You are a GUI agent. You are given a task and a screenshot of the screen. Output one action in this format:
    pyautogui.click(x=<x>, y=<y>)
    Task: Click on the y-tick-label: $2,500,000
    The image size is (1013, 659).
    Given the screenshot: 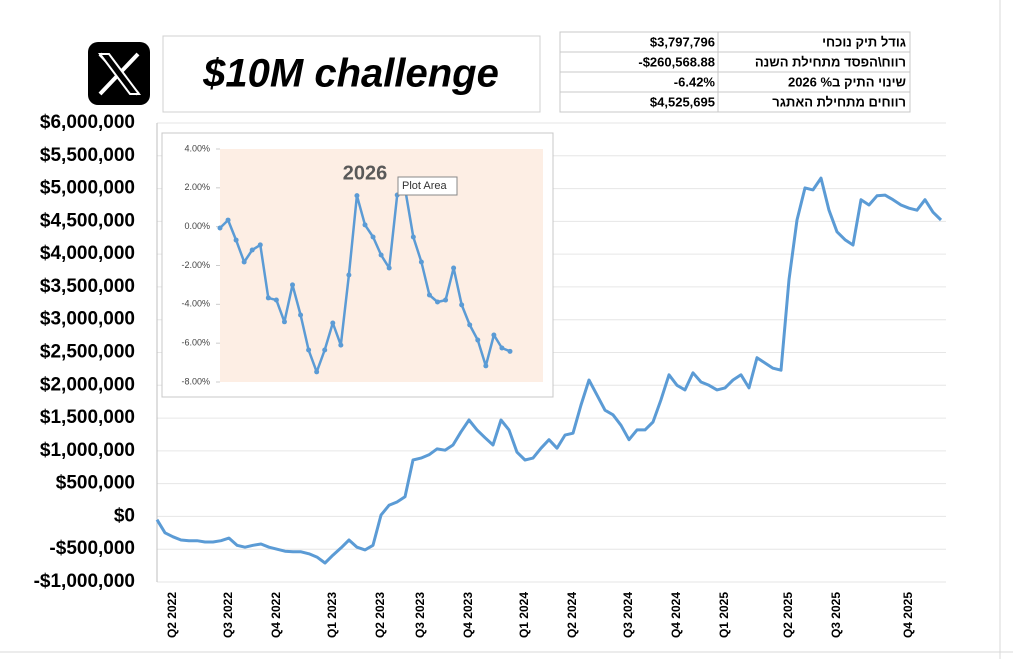 What is the action you would take?
    pyautogui.click(x=87, y=352)
    